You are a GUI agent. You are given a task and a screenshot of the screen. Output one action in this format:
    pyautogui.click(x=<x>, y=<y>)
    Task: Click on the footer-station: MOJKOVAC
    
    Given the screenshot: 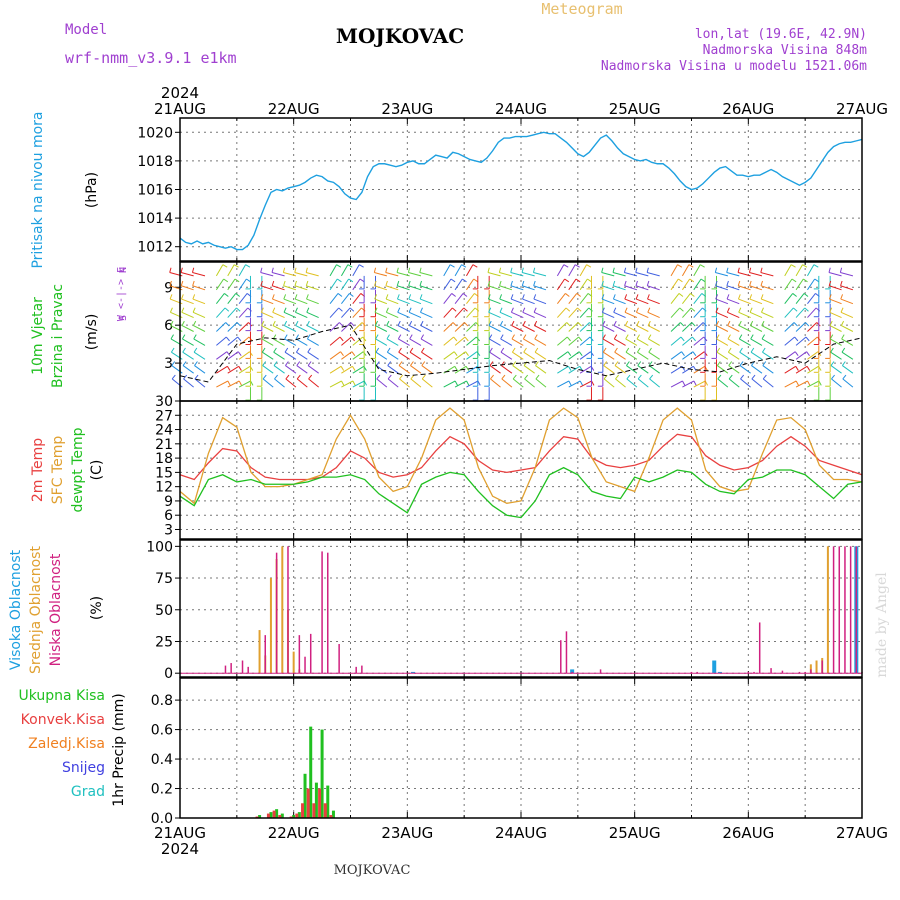 What is the action you would take?
    pyautogui.click(x=372, y=870)
    